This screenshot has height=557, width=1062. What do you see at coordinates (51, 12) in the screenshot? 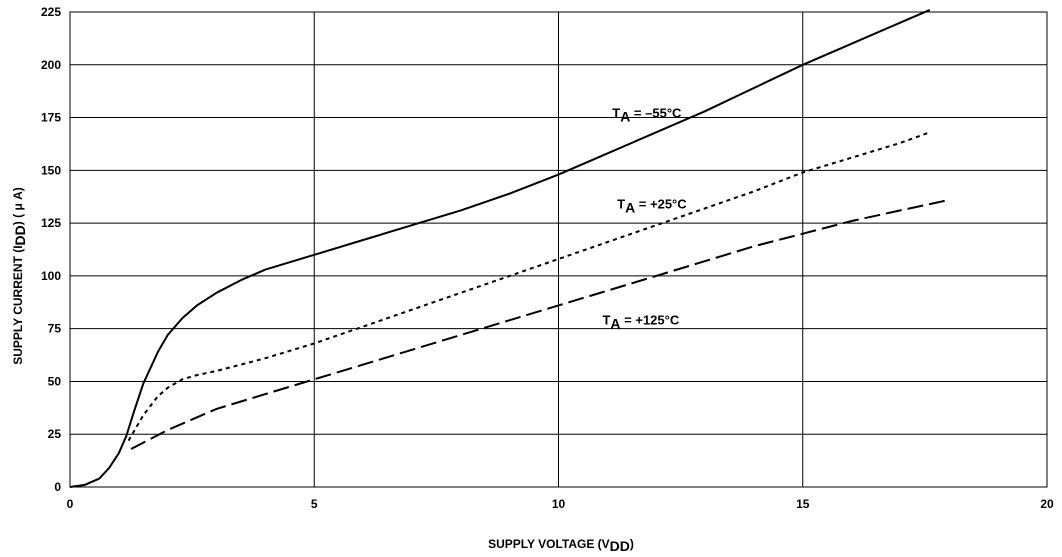
I see `y-tick-label-225: 225` at bounding box center [51, 12].